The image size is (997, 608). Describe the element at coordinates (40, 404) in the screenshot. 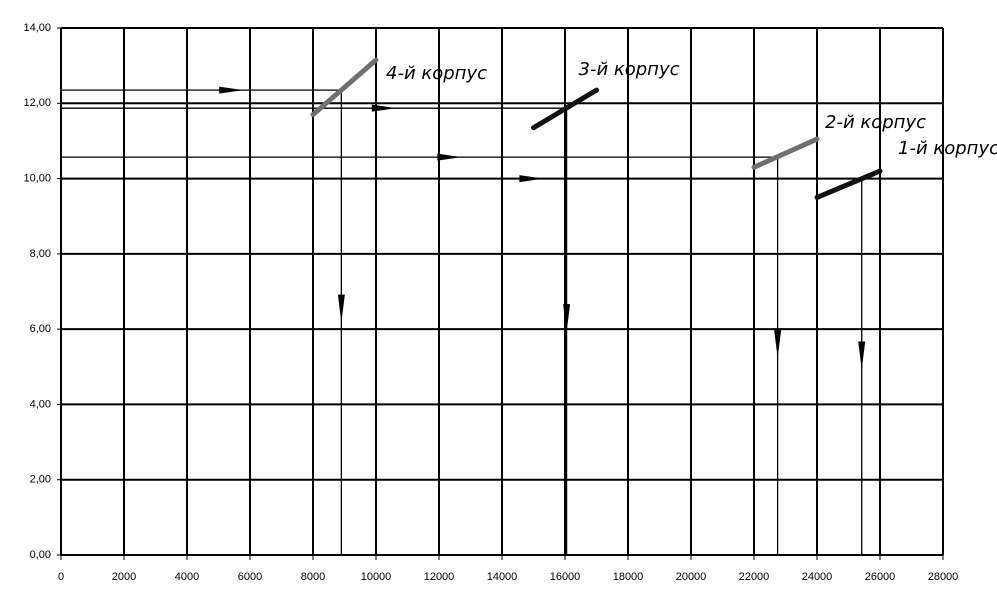

I see `y-tick-label: 4,00` at that location.